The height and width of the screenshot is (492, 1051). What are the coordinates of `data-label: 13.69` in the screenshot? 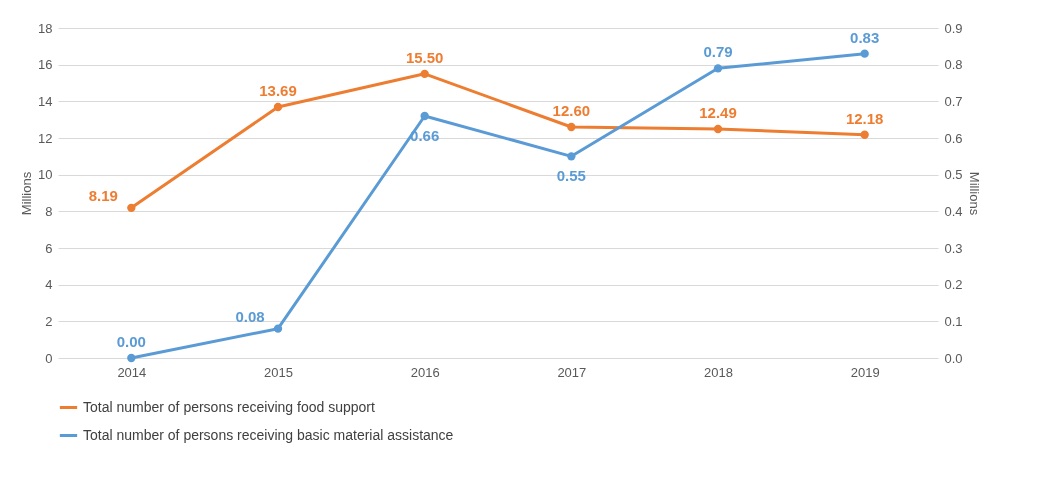 It's located at (278, 91).